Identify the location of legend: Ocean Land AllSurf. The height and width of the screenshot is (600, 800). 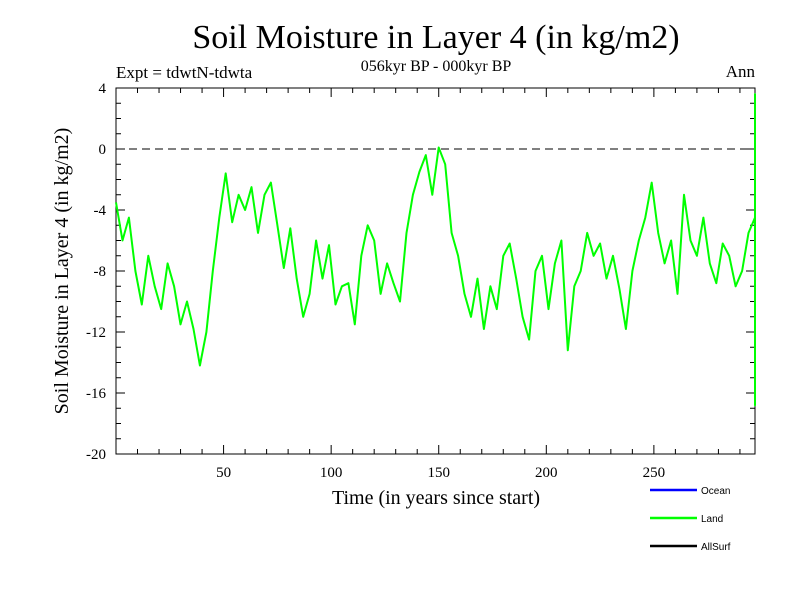
(690, 519).